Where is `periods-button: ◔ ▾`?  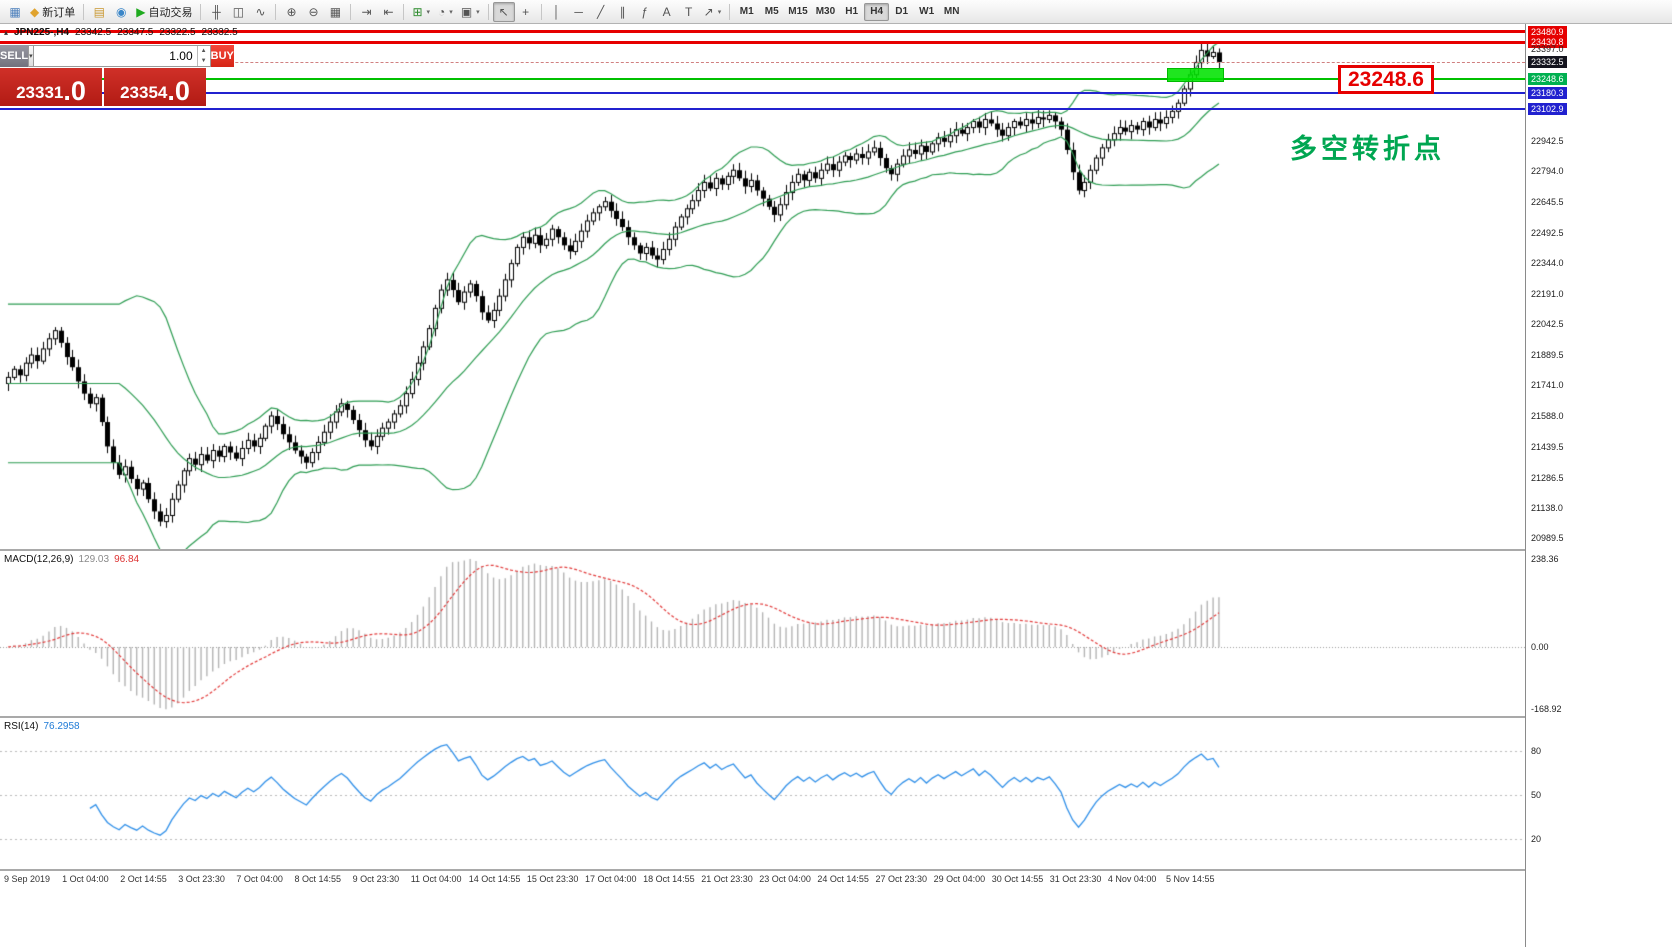
periods-button: ◔ ▾ is located at coordinates (445, 12).